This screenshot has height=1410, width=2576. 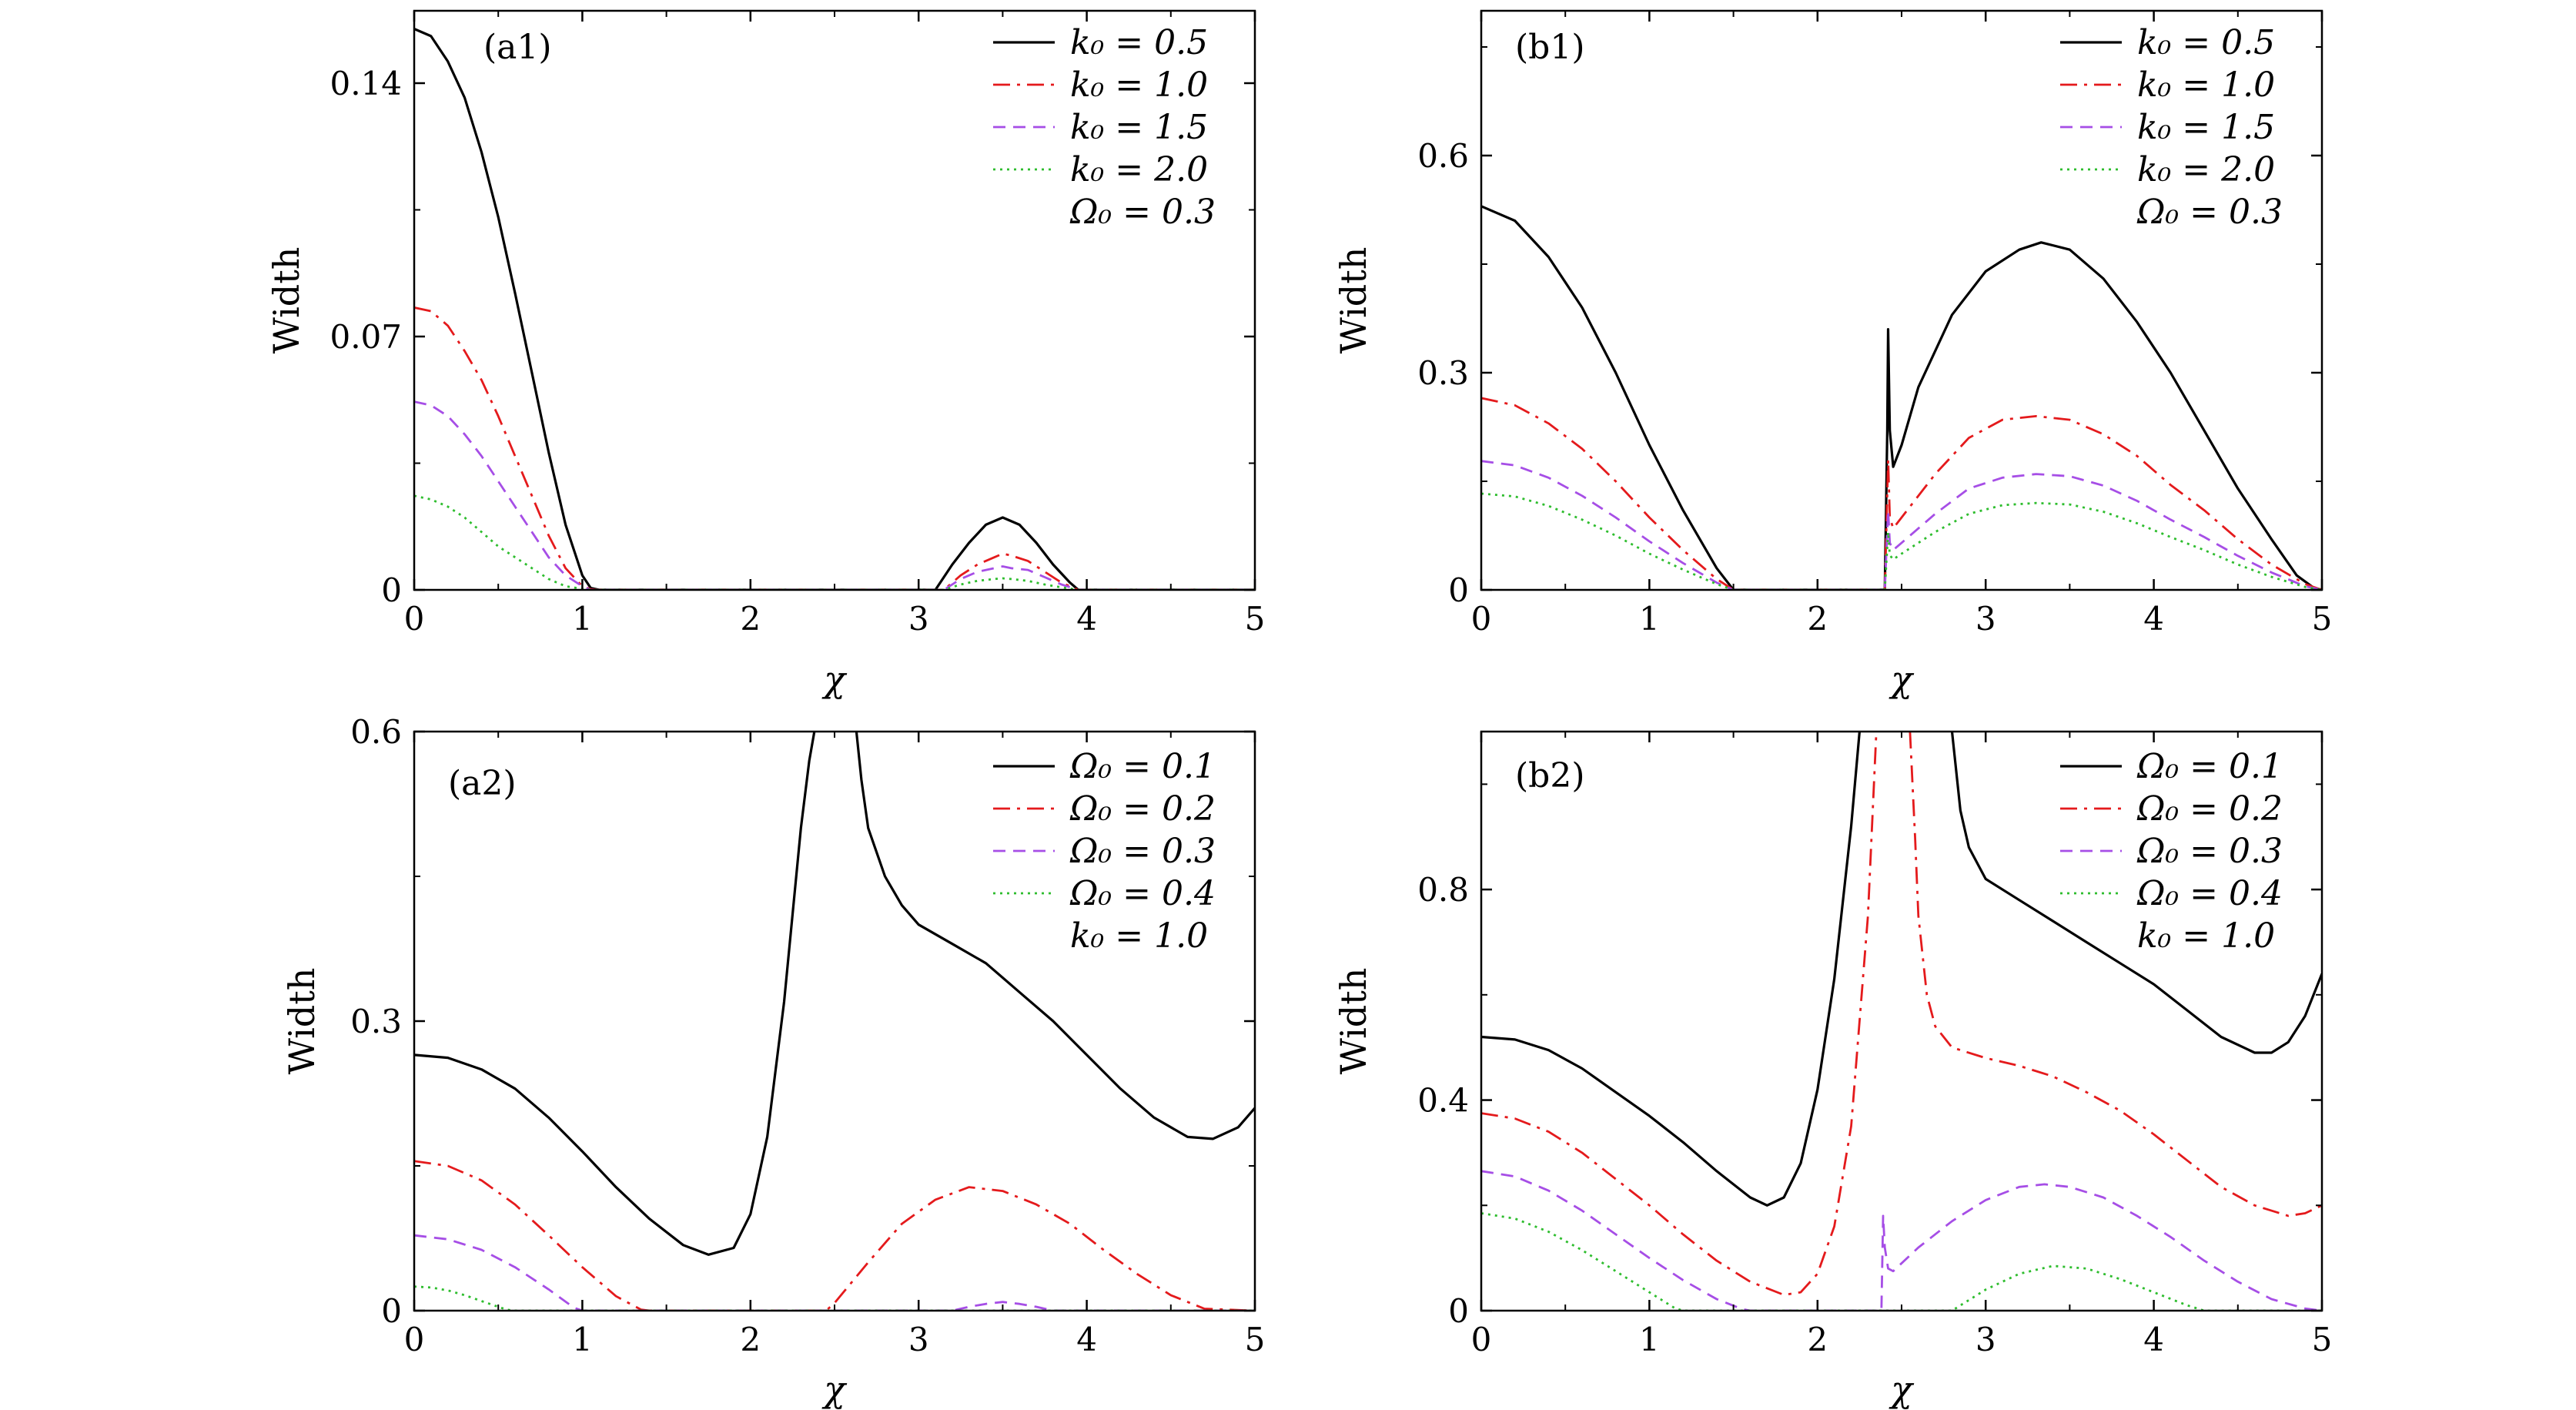 What do you see at coordinates (1443, 1101) in the screenshot?
I see `y-tick-label: 0.4` at bounding box center [1443, 1101].